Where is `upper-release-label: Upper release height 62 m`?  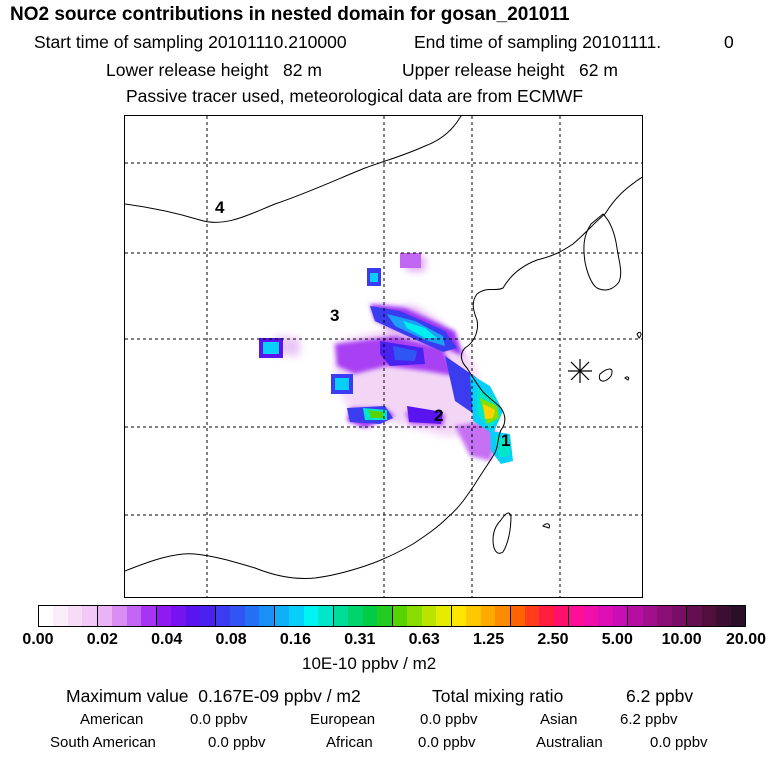
upper-release-label: Upper release height 62 m is located at coordinates (510, 70).